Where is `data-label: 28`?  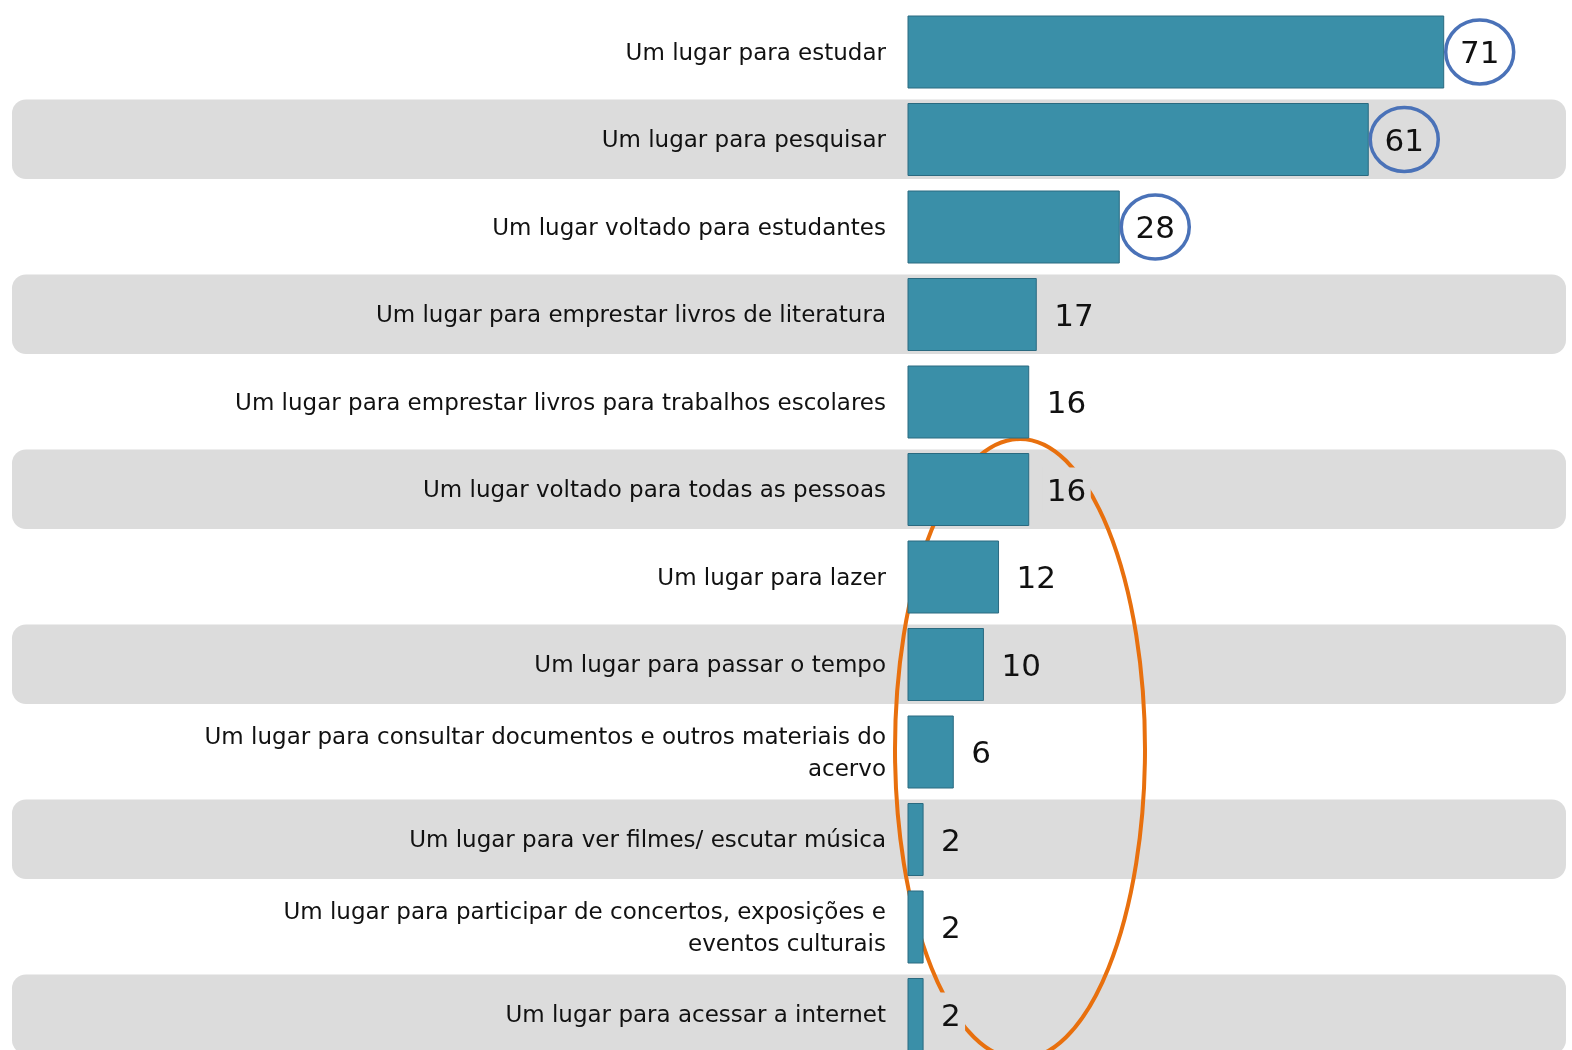
data-label: 28 is located at coordinates (1155, 227).